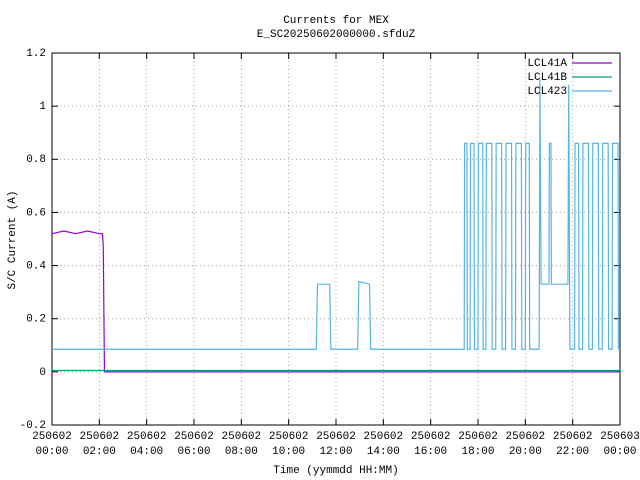  Describe the element at coordinates (336, 21) in the screenshot. I see `chart-title: Currents for MEX` at that location.